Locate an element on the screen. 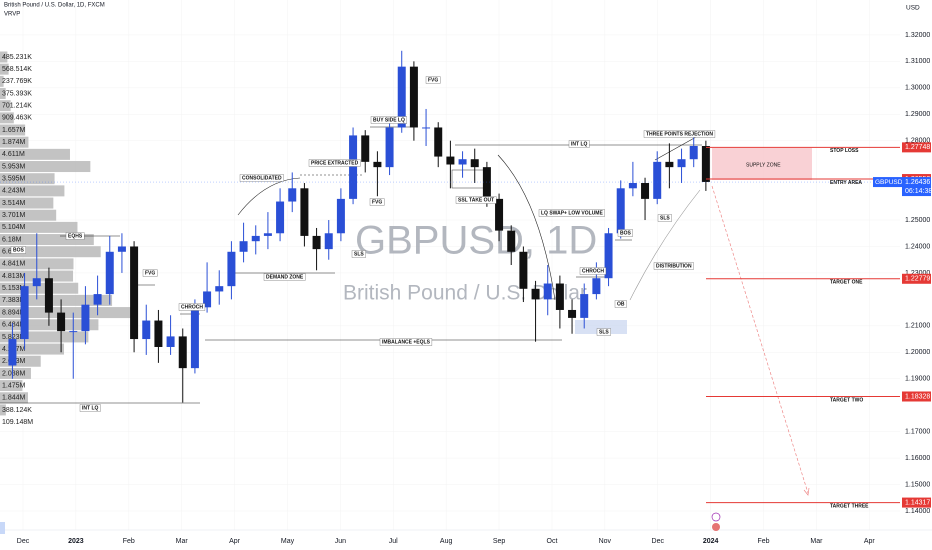  volume-label: 1.874M is located at coordinates (14, 142).